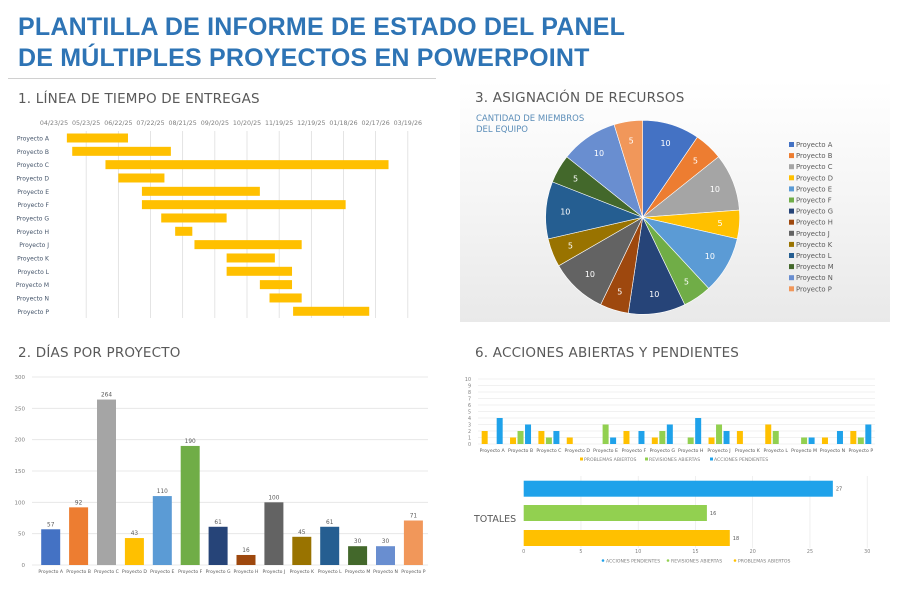 The image size is (900, 590). What do you see at coordinates (247, 123) in the screenshot?
I see `gantt-tick-label: 10/20/25` at bounding box center [247, 123].